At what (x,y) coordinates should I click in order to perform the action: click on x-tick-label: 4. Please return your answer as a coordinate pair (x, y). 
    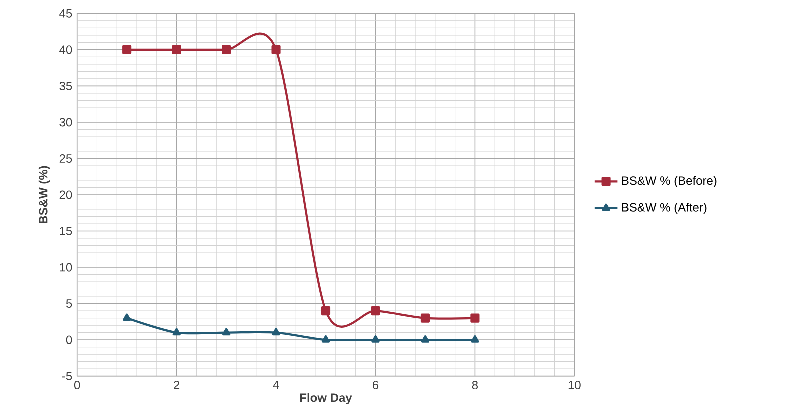
    Looking at the image, I should click on (276, 385).